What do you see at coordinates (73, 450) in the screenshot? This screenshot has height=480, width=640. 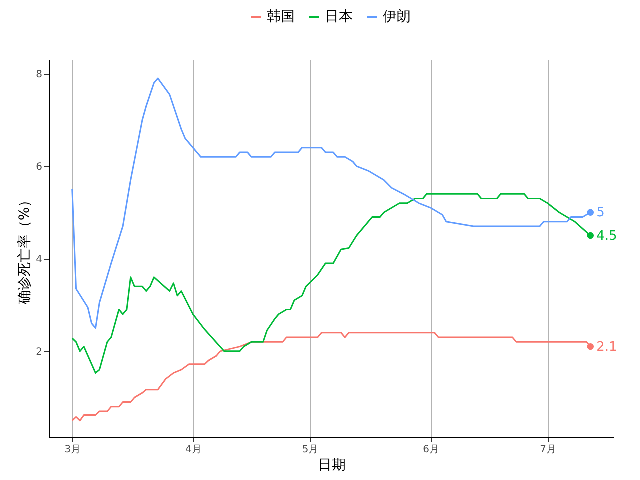 I see `x-tick-label: 3月` at bounding box center [73, 450].